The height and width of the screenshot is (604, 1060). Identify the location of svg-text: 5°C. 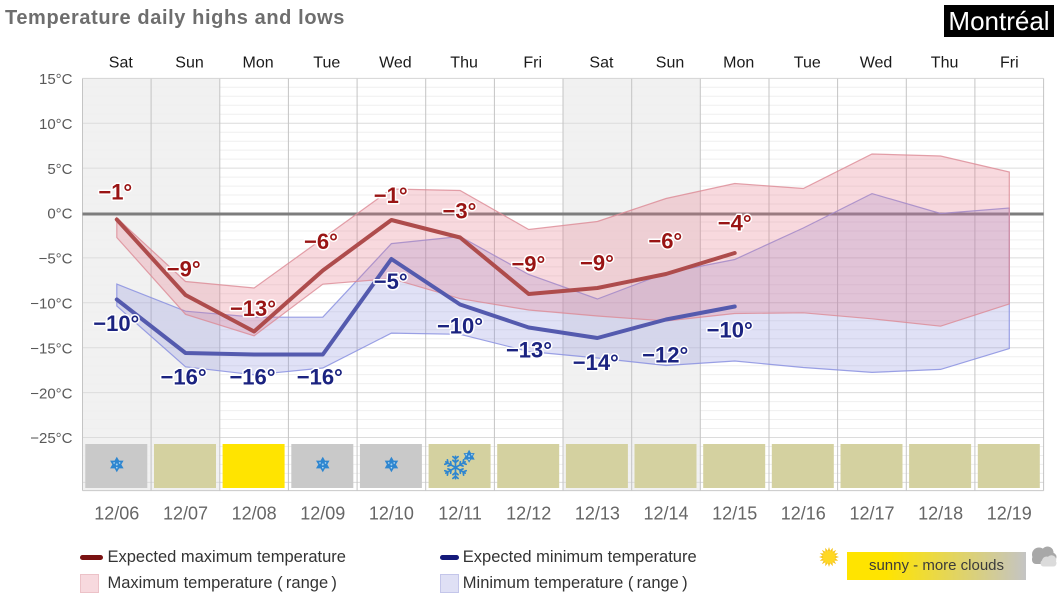
(59, 169).